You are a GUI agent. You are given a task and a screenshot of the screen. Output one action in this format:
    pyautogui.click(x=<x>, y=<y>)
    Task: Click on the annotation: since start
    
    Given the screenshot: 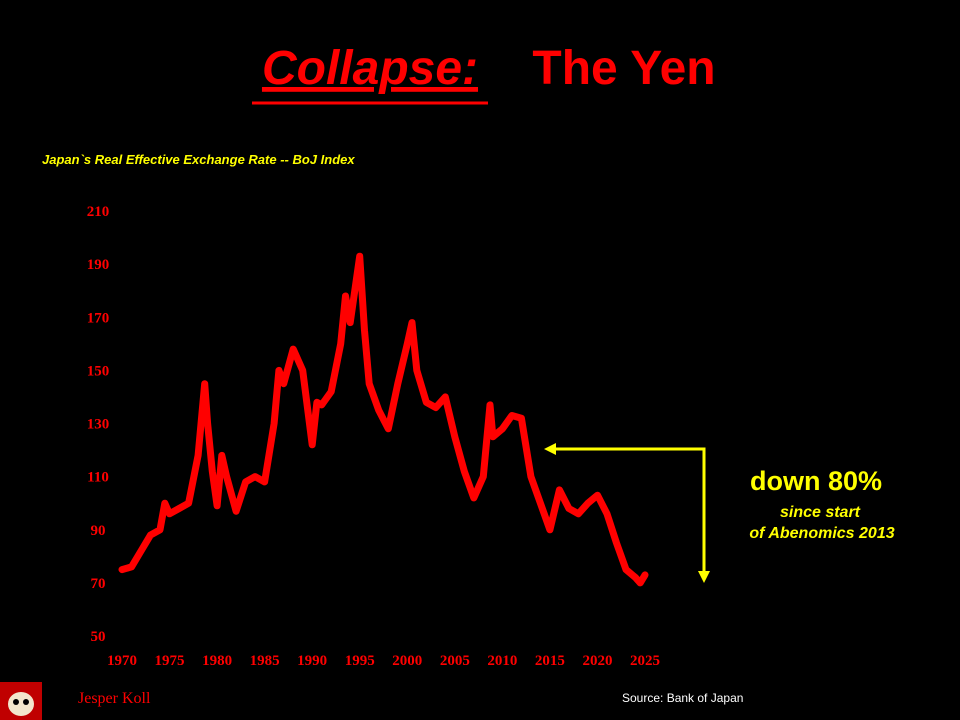 What is the action you would take?
    pyautogui.click(x=820, y=512)
    